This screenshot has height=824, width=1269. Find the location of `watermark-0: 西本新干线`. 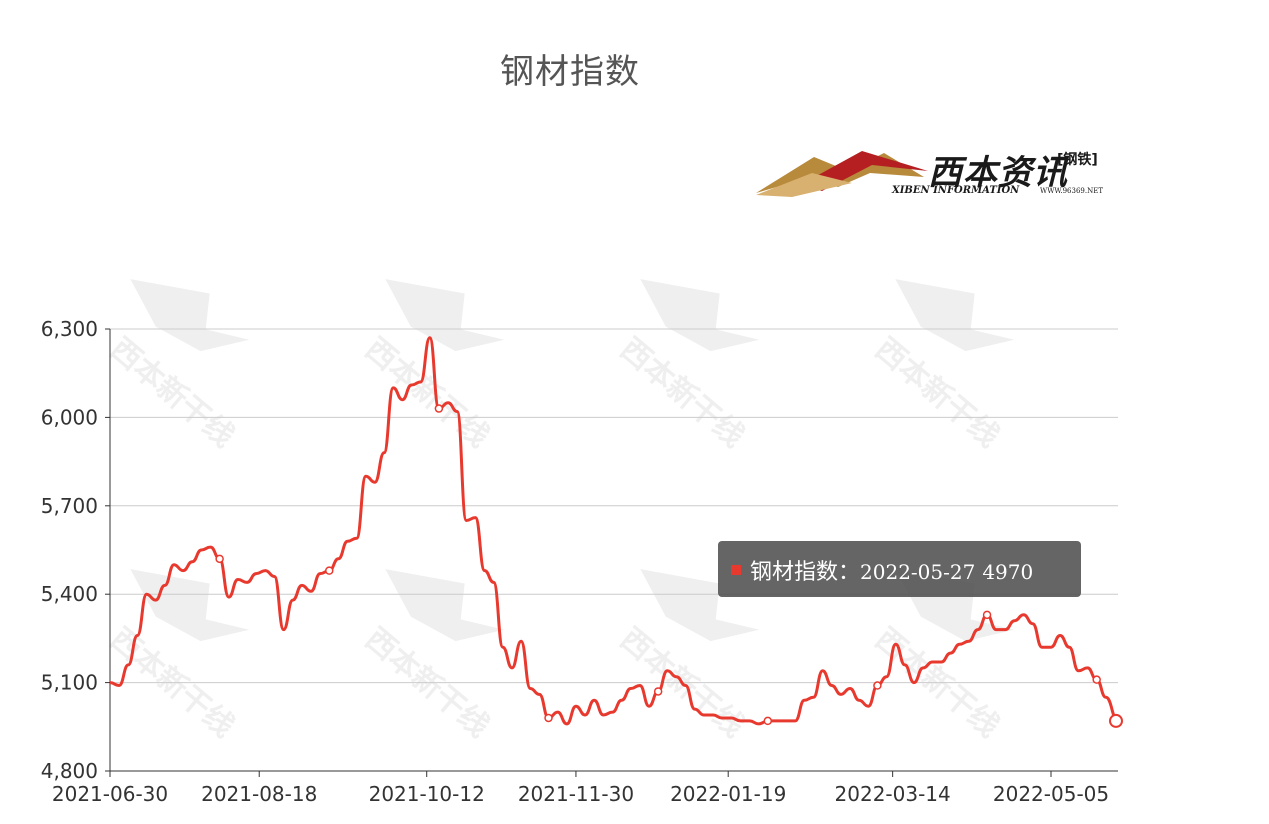

watermark-0: 西本新干线 is located at coordinates (176, 367).